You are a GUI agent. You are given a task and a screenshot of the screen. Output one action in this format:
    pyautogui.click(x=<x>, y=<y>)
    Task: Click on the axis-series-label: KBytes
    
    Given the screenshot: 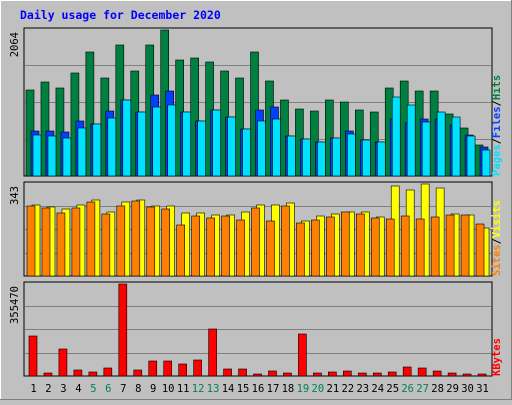 What is the action you would take?
    pyautogui.click(x=497, y=357)
    